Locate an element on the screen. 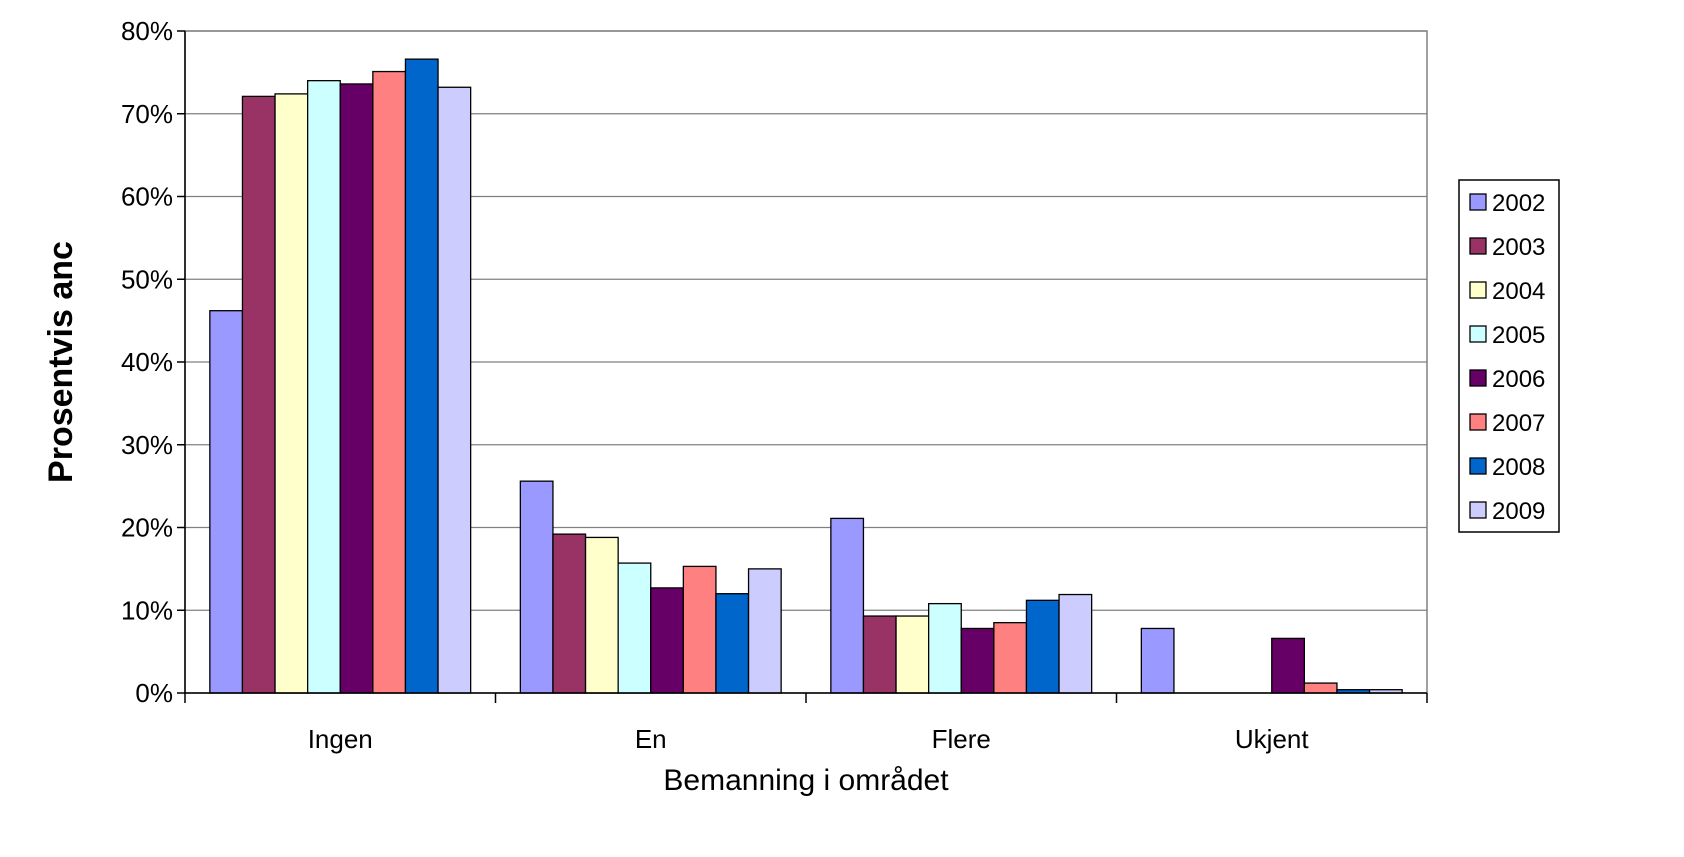  legend-label-2004: 2004 is located at coordinates (1518, 291).